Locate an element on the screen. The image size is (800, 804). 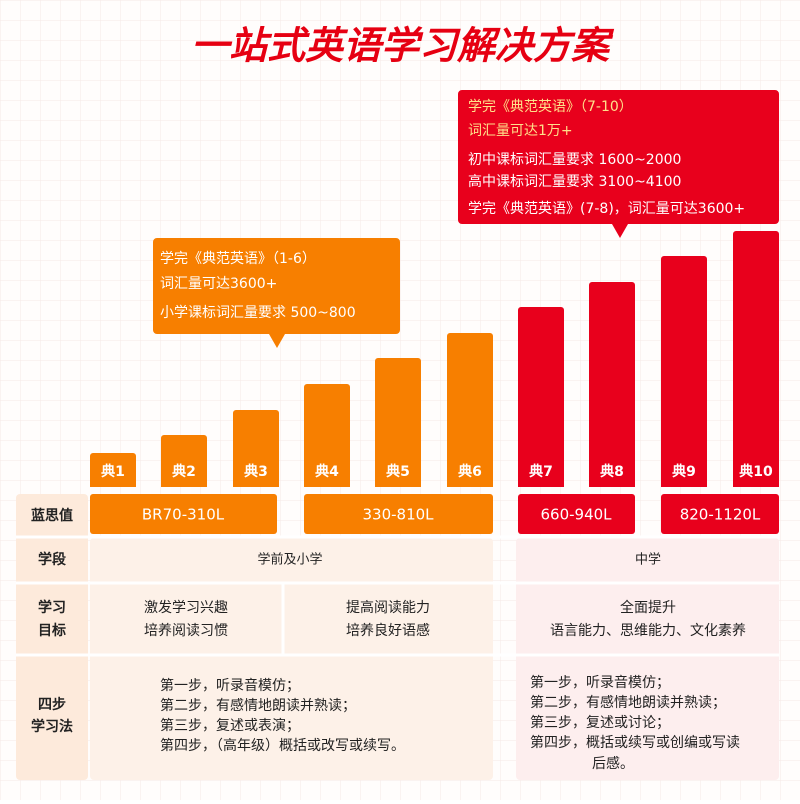
row-label: 学段 is located at coordinates (52, 559).